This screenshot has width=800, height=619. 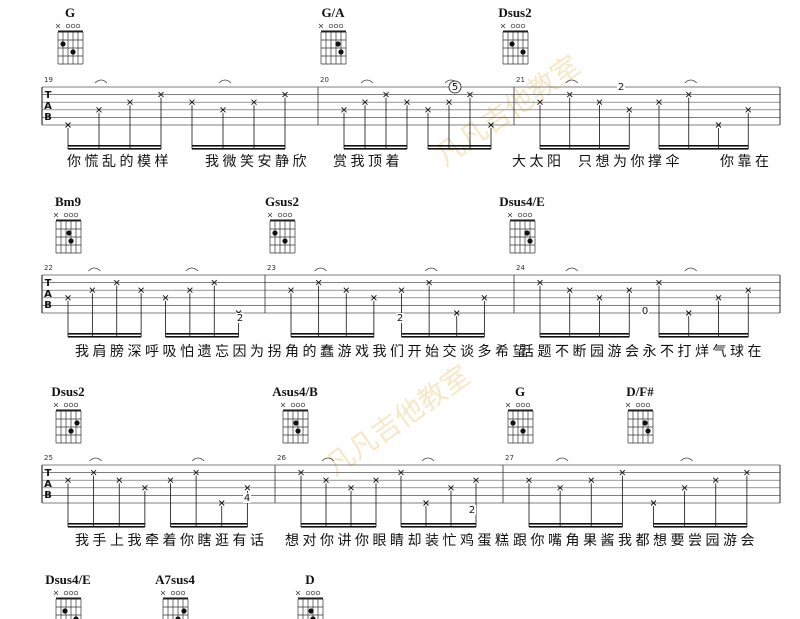 I want to click on tab-label: B, so click(x=48, y=117).